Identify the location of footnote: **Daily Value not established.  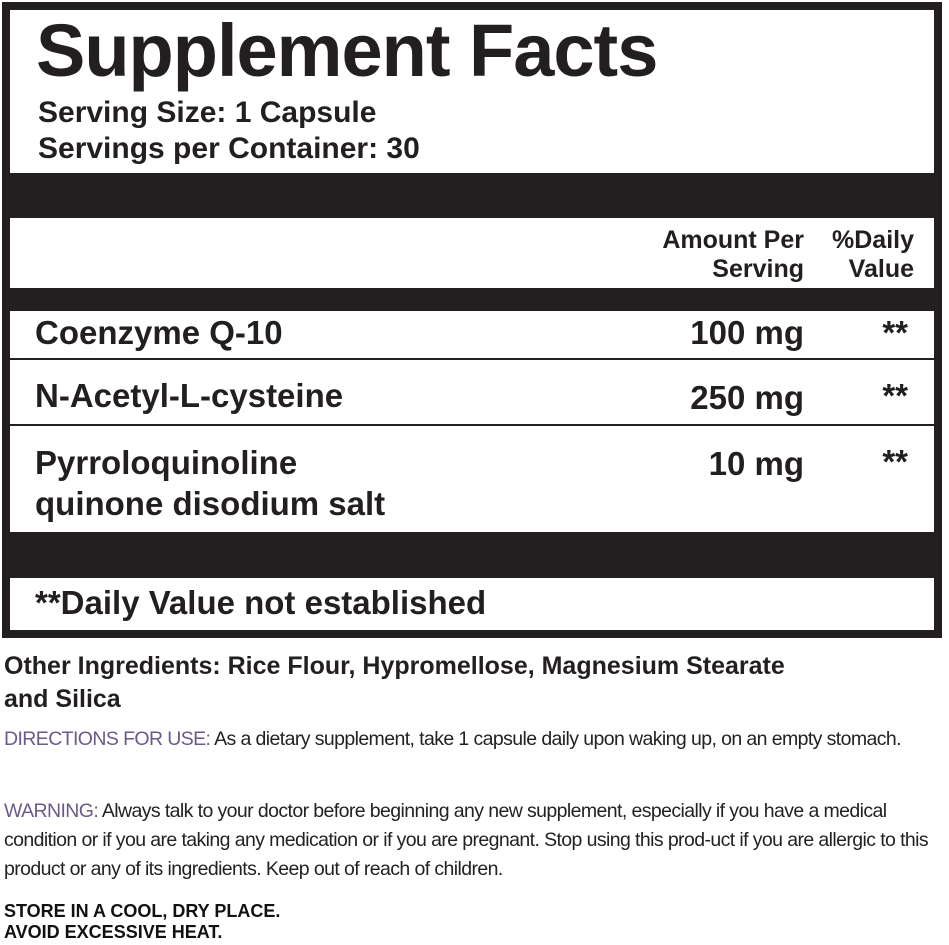
(261, 602).